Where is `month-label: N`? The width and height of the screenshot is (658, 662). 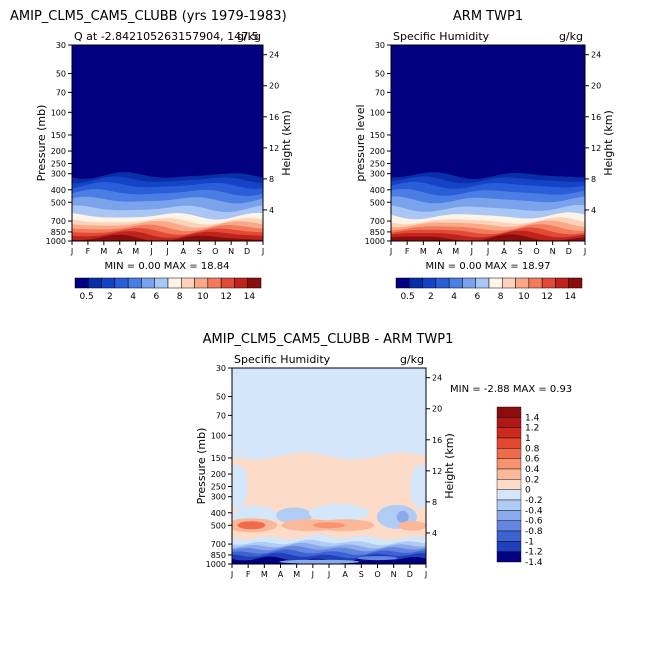
month-label: N is located at coordinates (394, 574).